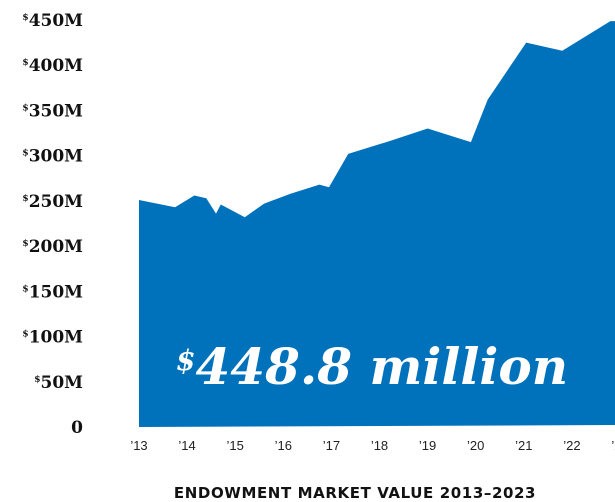  I want to click on chart-title: ENDOWMENT MARKET VALUE 2013–2023, so click(355, 493).